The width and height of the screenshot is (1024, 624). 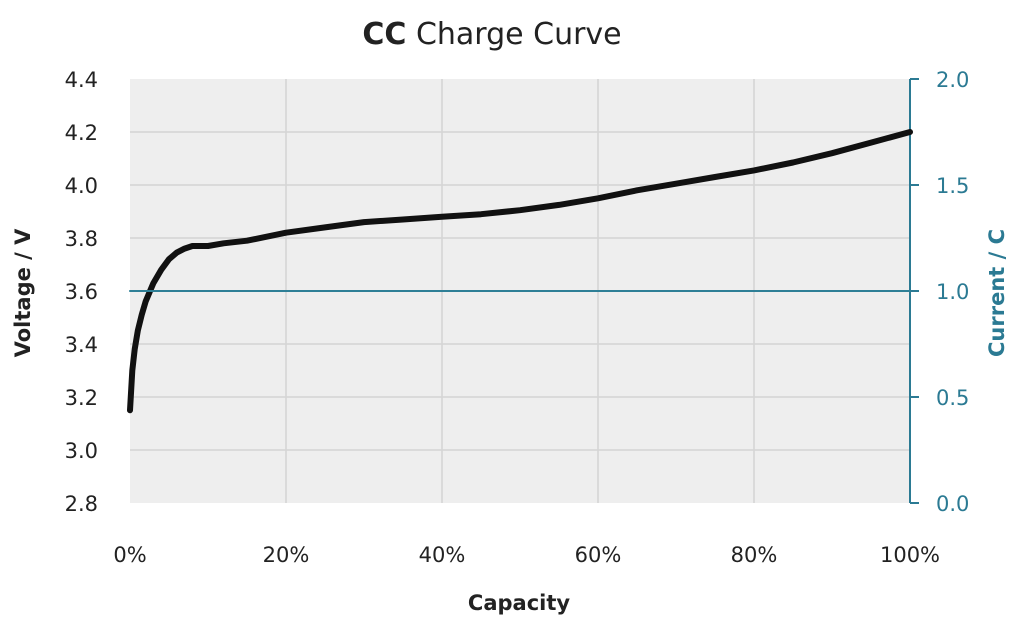 What do you see at coordinates (384, 34) in the screenshot?
I see `chart-title-bold: CC` at bounding box center [384, 34].